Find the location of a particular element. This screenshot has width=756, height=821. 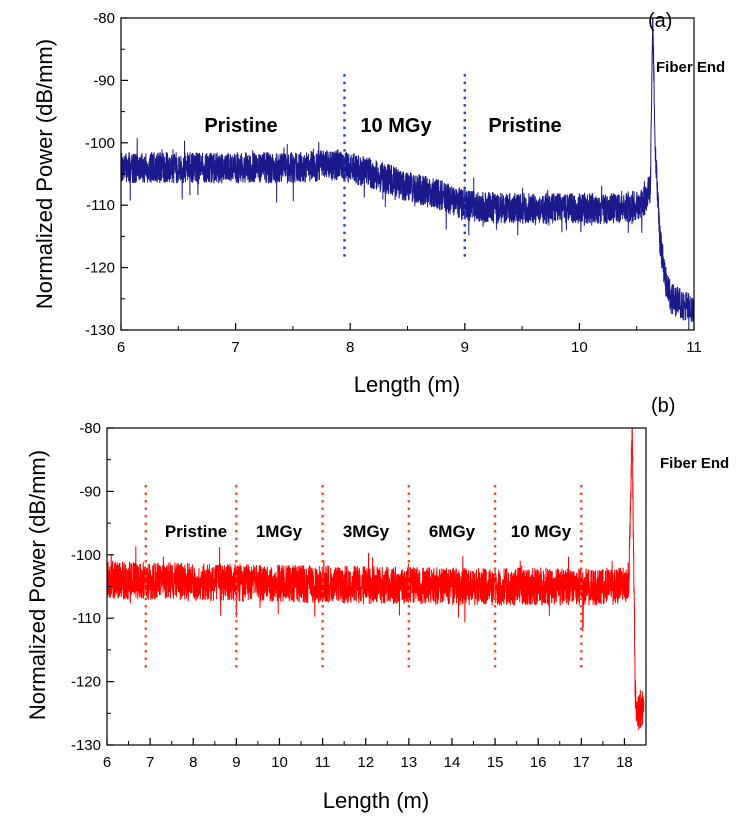

panel-b-y-ticks: -80 -90 -100 -110 -120 -130 is located at coordinates (92, 587).